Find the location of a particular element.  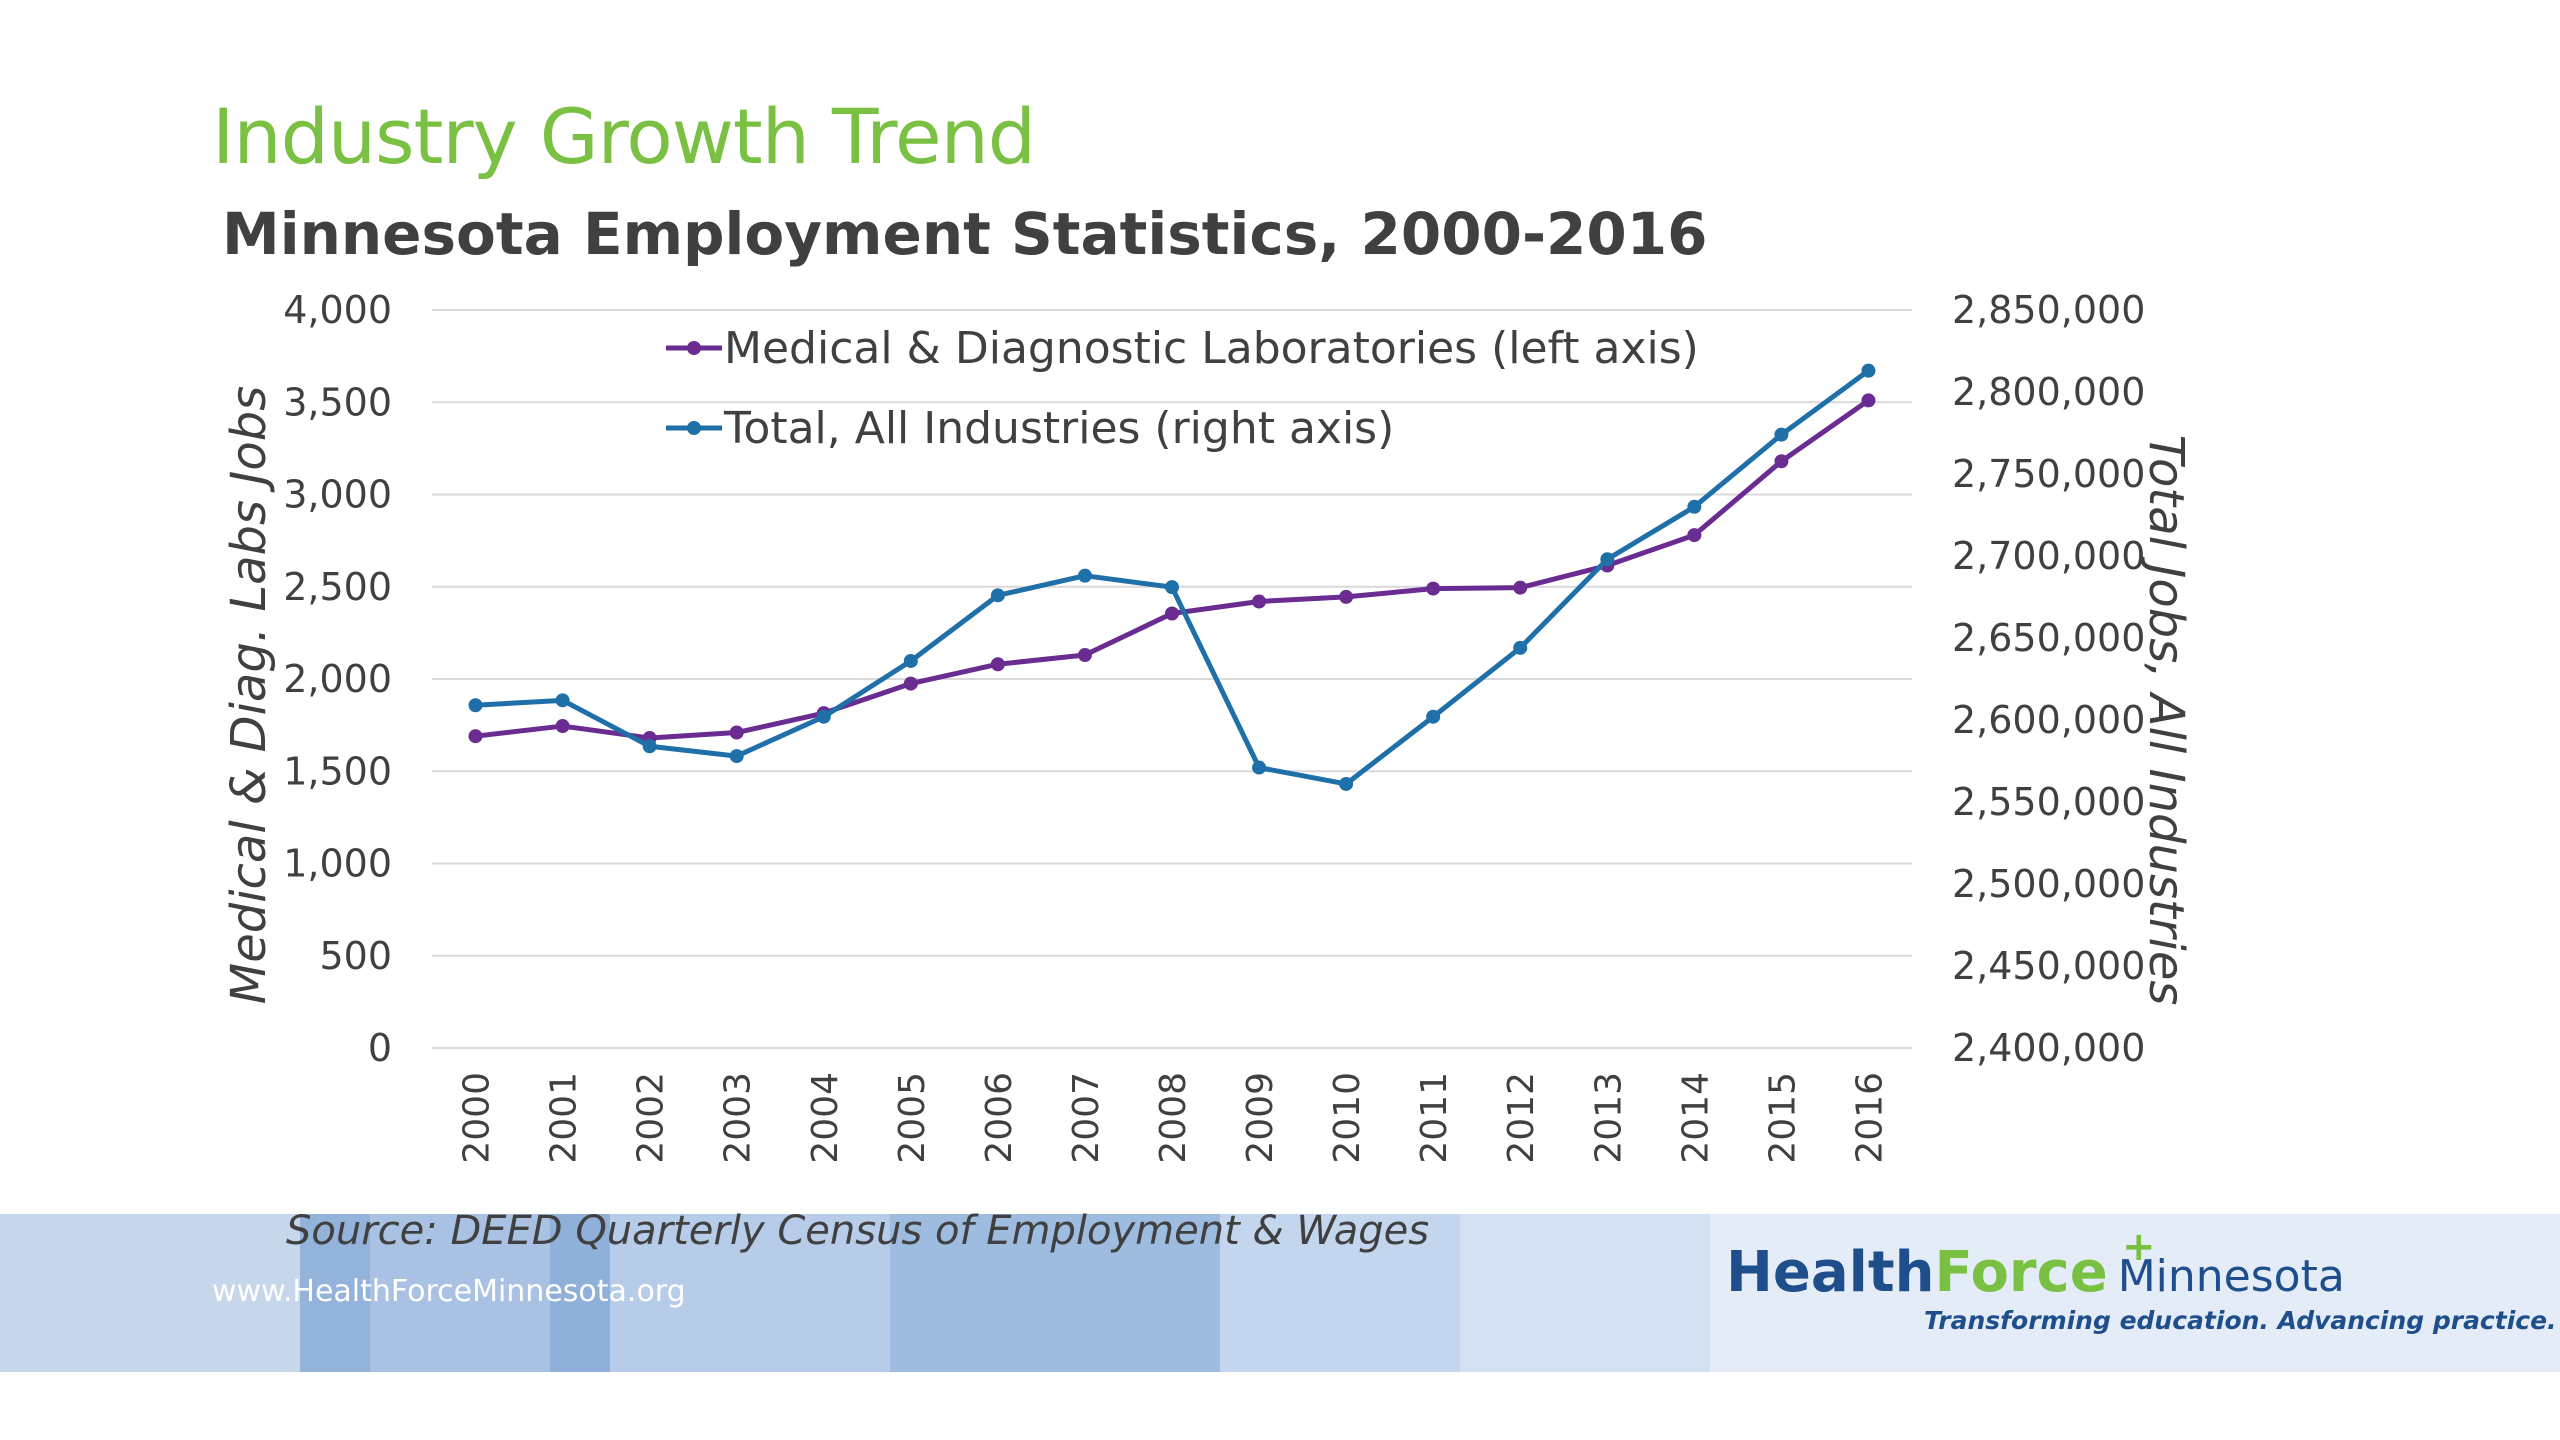

x-tick-label: 2005 is located at coordinates (912, 1118).